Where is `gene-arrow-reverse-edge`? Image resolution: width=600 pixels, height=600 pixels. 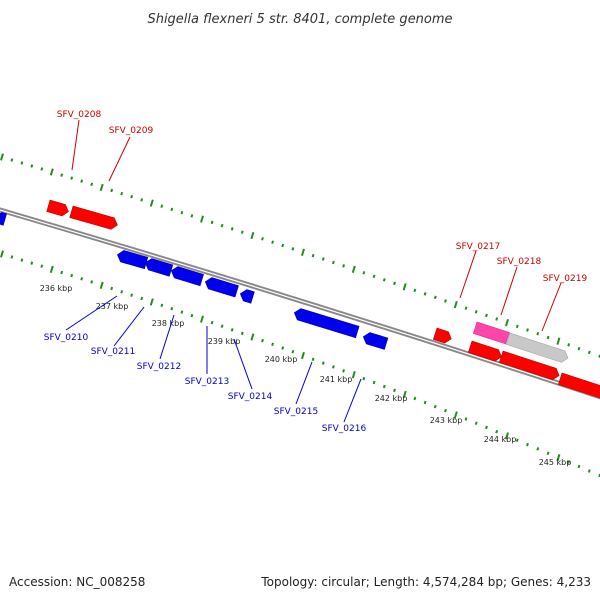
gene-arrow-reverse-edge is located at coordinates (3, 218).